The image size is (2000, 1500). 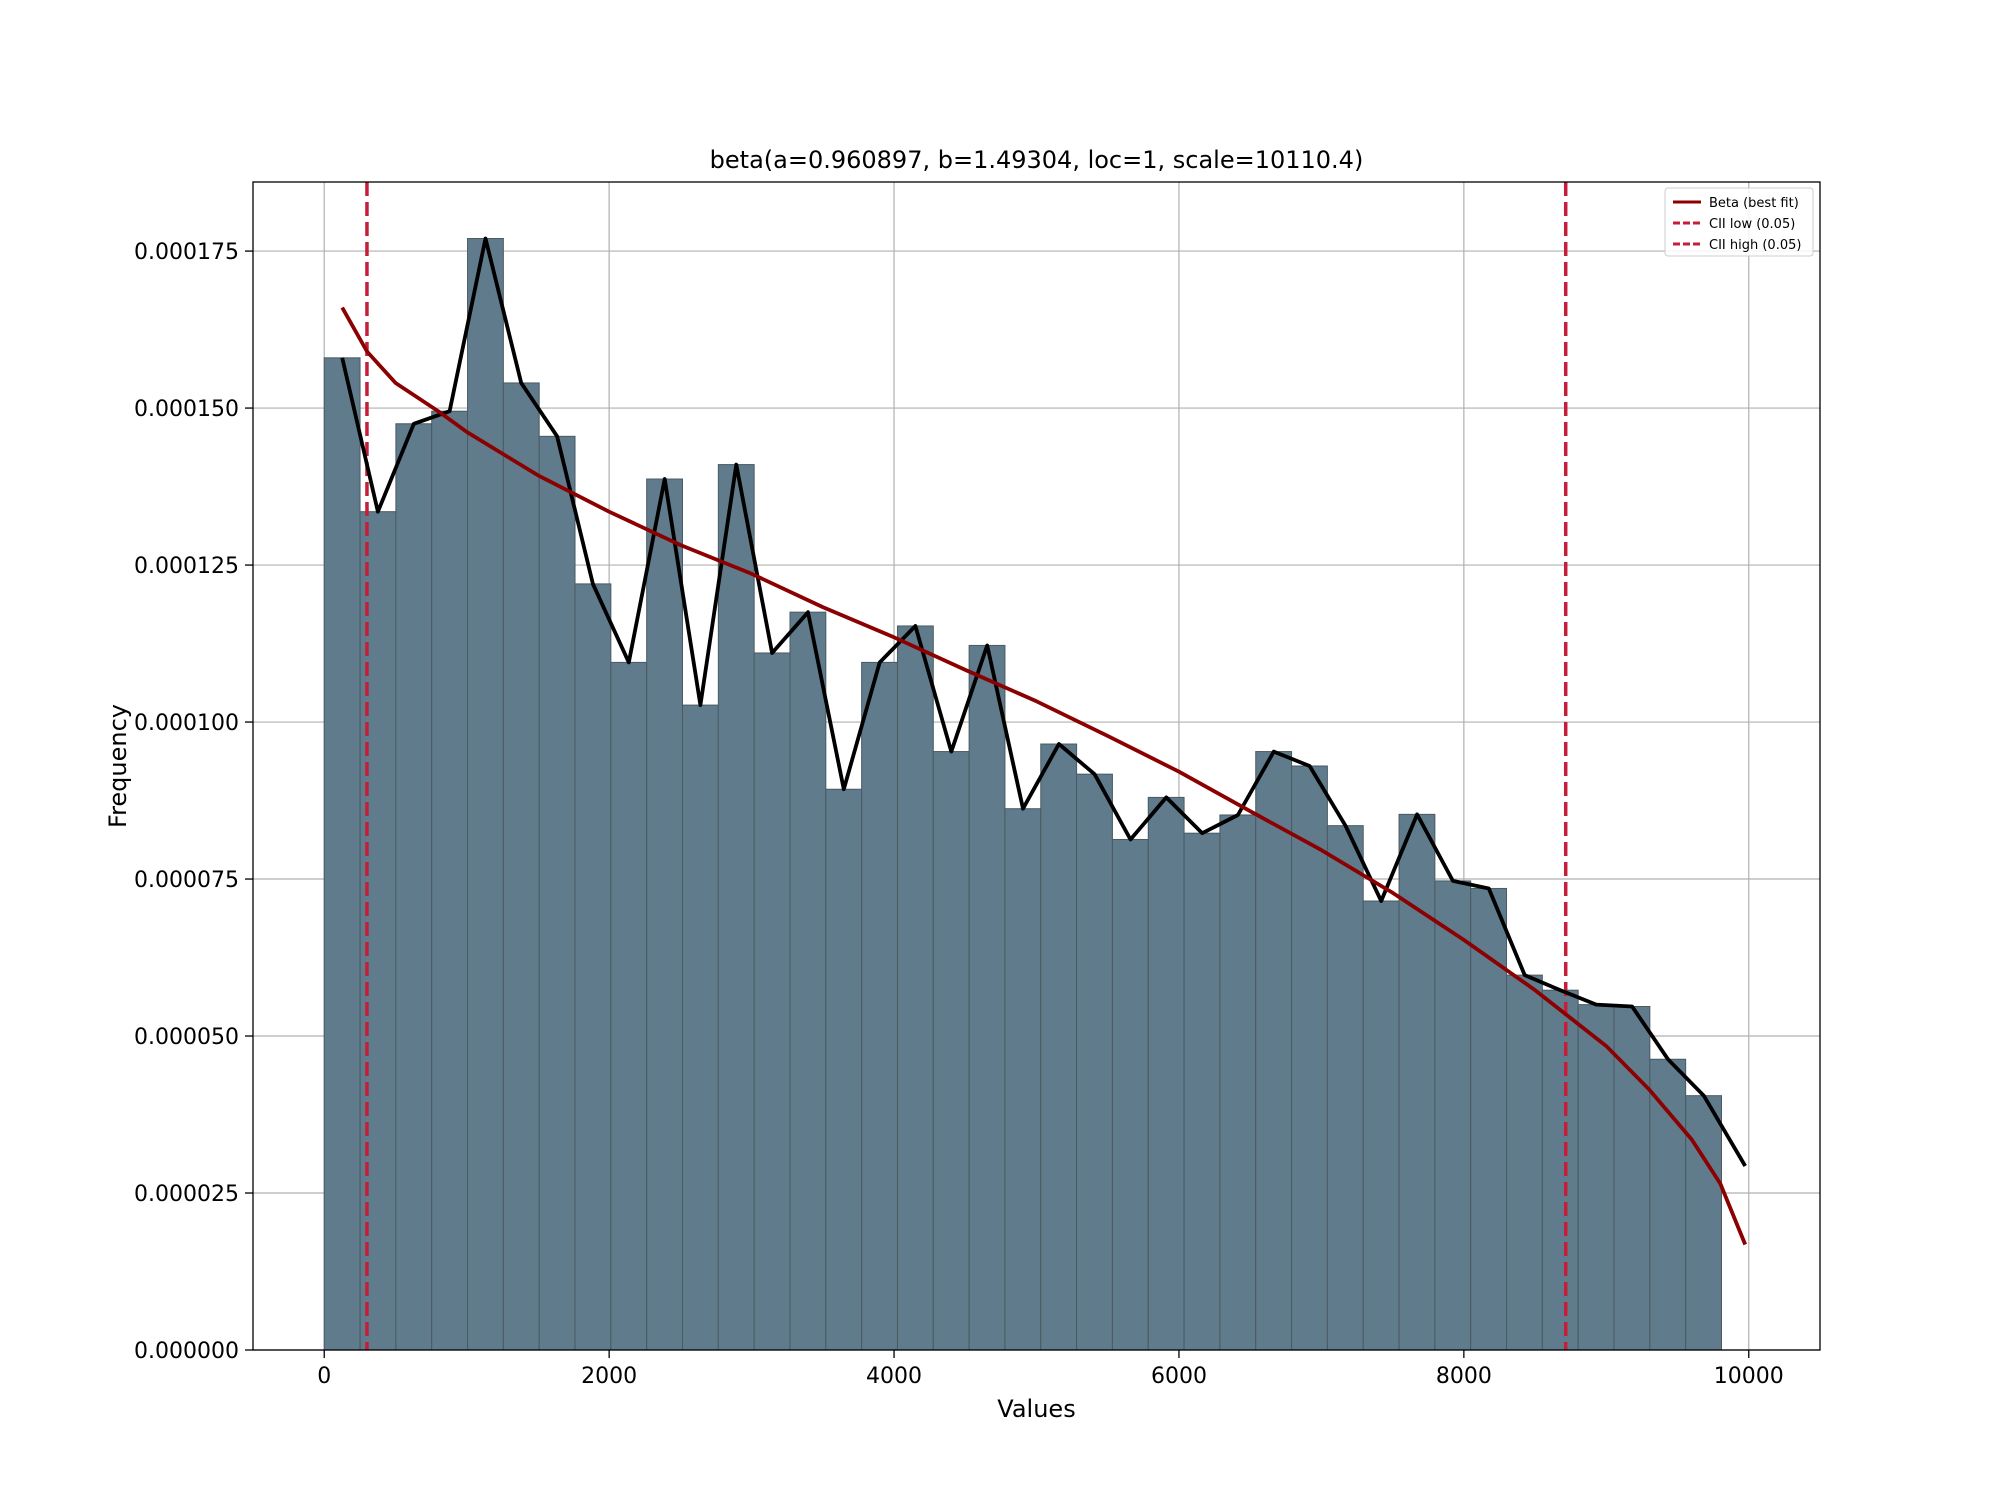 What do you see at coordinates (186, 1037) in the screenshot?
I see `y-tick-label: 0.000050` at bounding box center [186, 1037].